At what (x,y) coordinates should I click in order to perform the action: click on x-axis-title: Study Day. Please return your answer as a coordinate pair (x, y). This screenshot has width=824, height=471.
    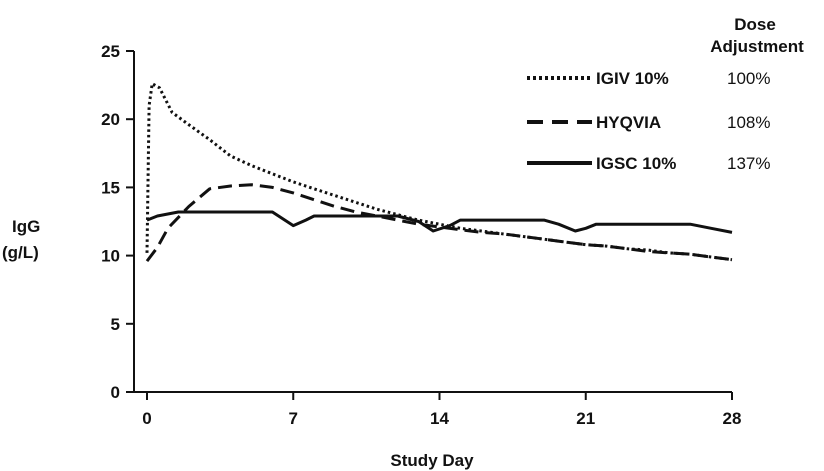
    Looking at the image, I should click on (432, 460).